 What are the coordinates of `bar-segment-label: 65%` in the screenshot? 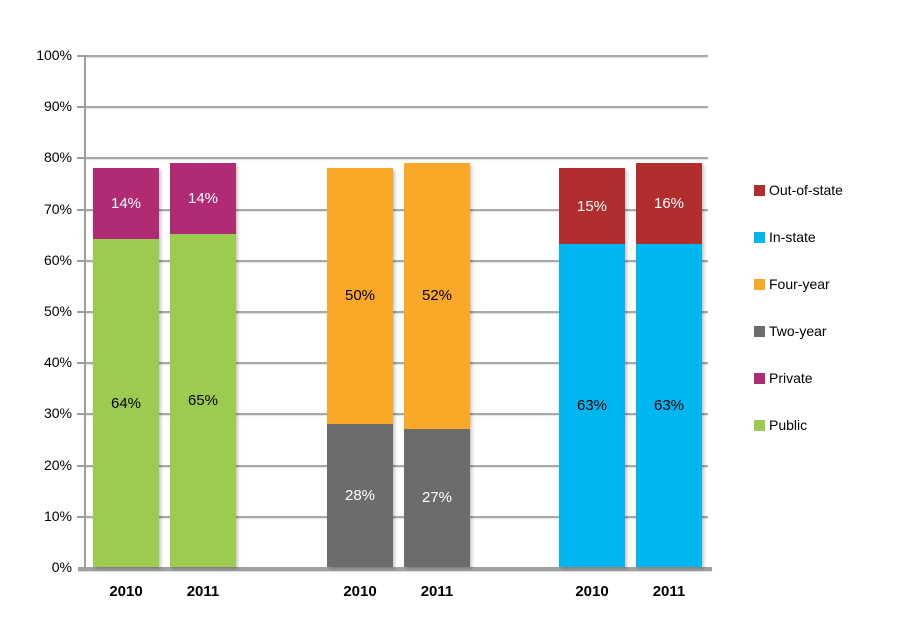 It's located at (203, 401).